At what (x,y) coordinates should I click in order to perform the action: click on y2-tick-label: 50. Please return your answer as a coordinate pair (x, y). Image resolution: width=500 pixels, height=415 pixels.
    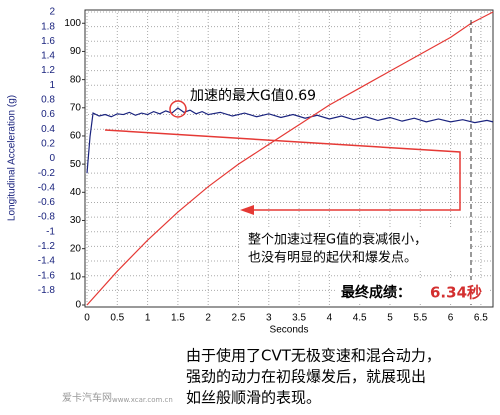
    Looking at the image, I should click on (76, 164).